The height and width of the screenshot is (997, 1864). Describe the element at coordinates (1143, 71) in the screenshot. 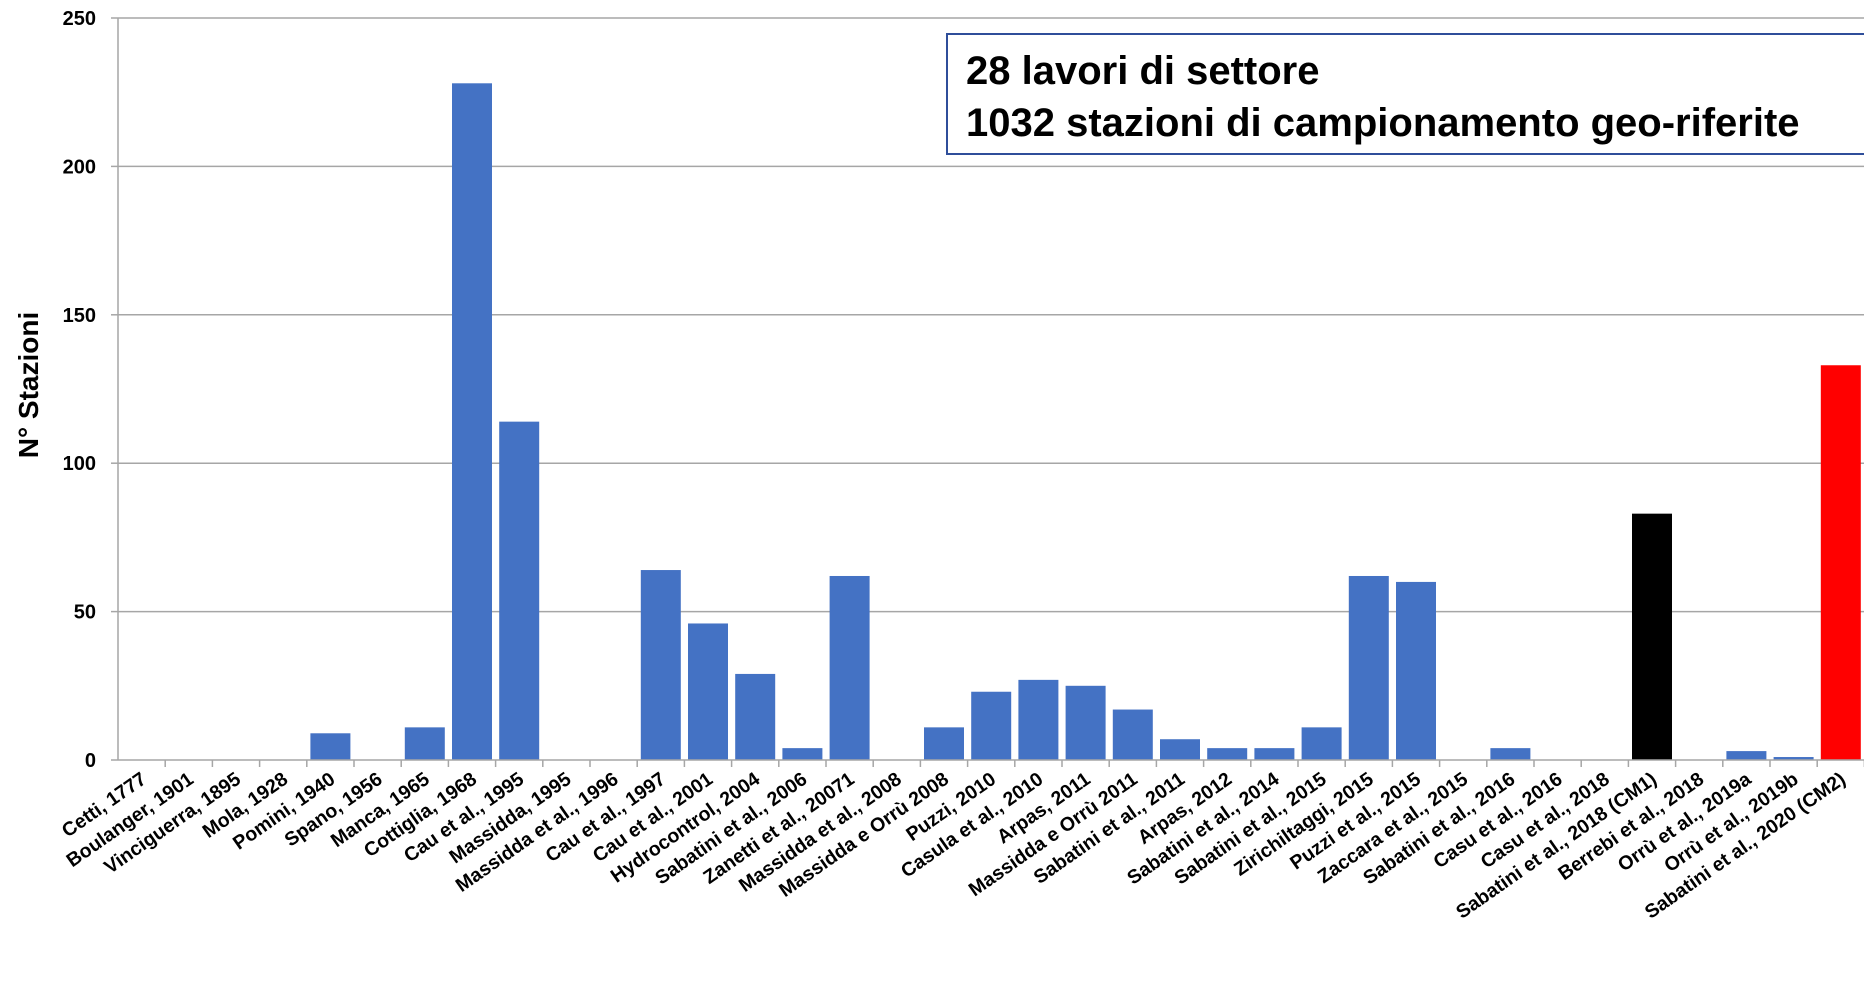

I see `annotation-line-works: 28 lavori di settore` at that location.